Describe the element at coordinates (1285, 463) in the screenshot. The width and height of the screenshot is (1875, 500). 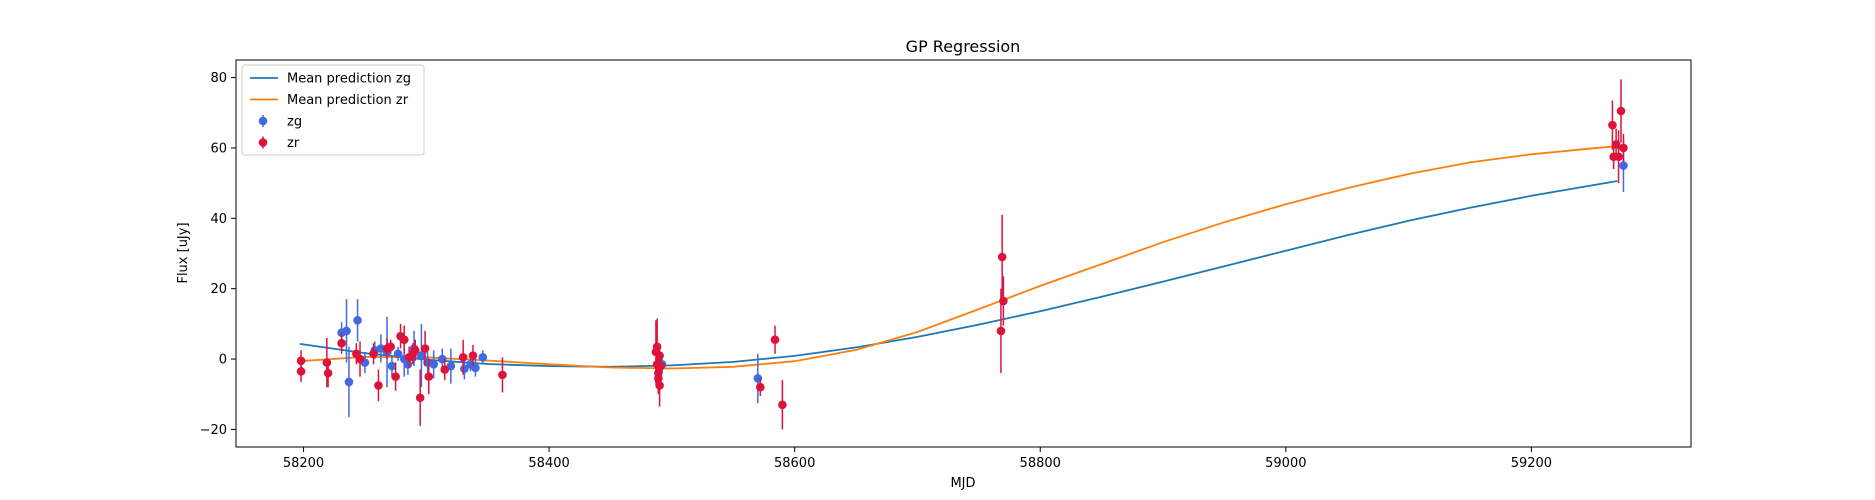
I see `x-tick-label: 59000` at that location.